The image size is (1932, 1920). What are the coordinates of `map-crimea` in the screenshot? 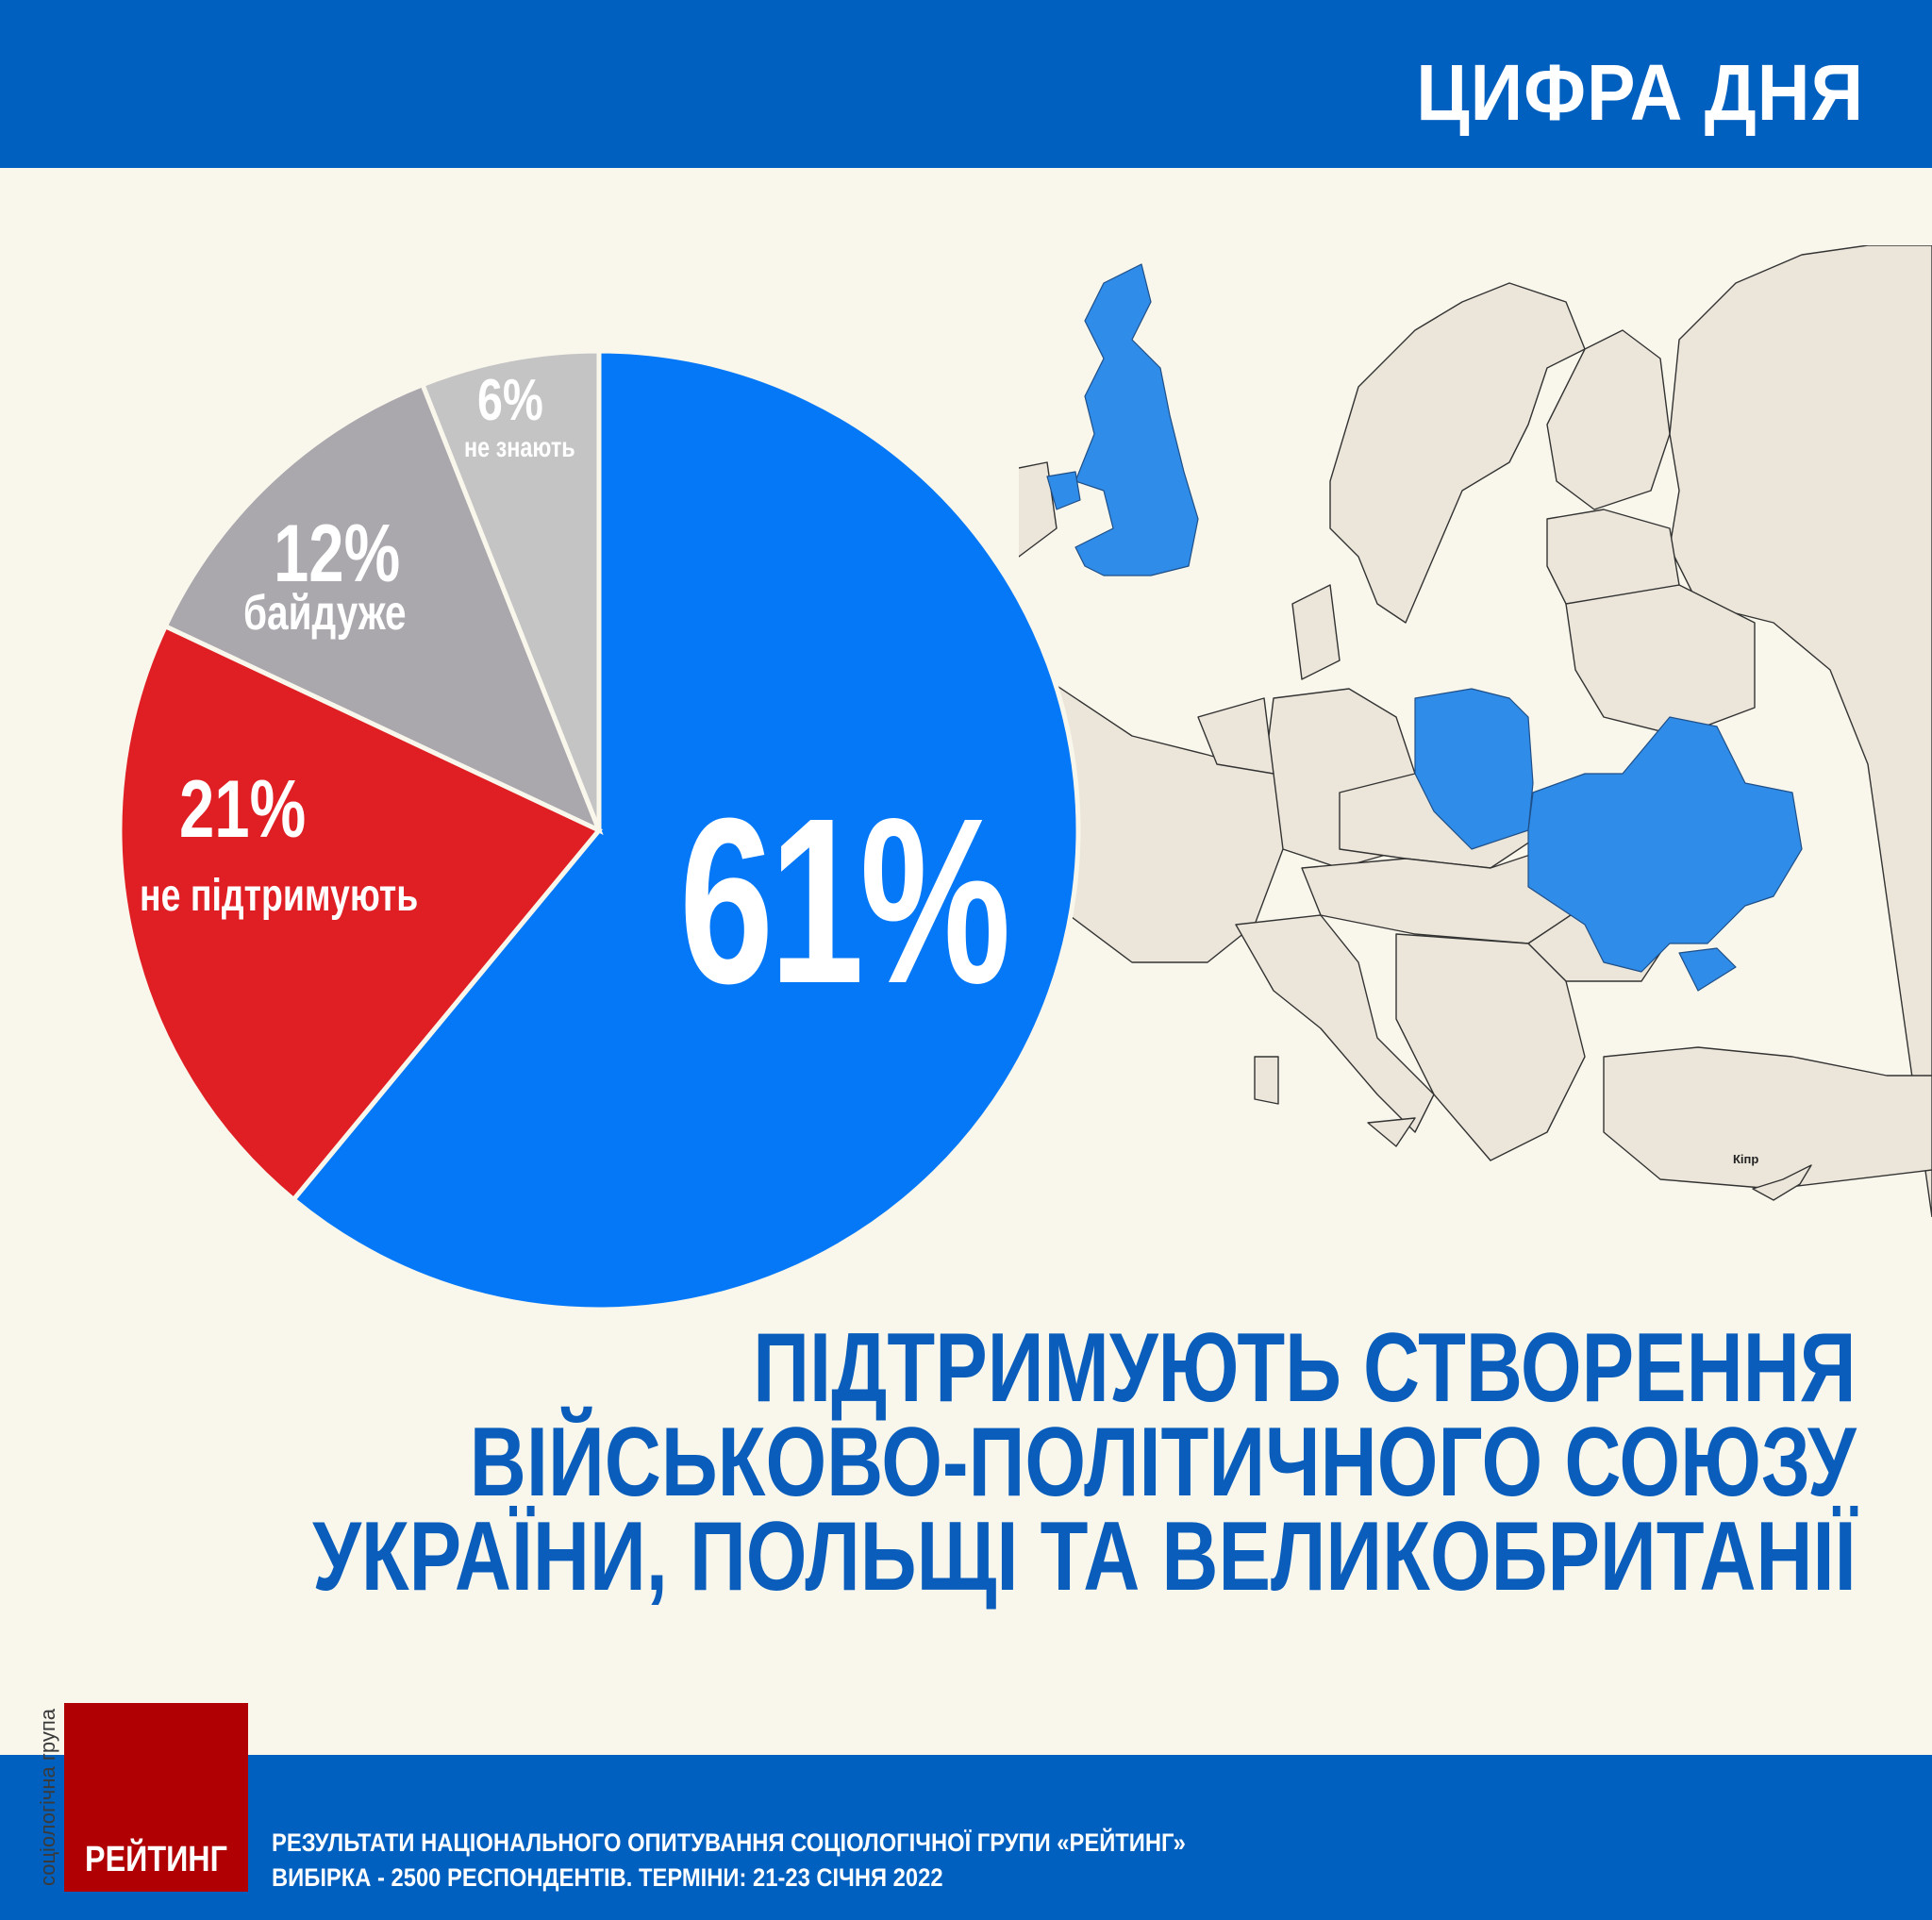 It's located at (1708, 969).